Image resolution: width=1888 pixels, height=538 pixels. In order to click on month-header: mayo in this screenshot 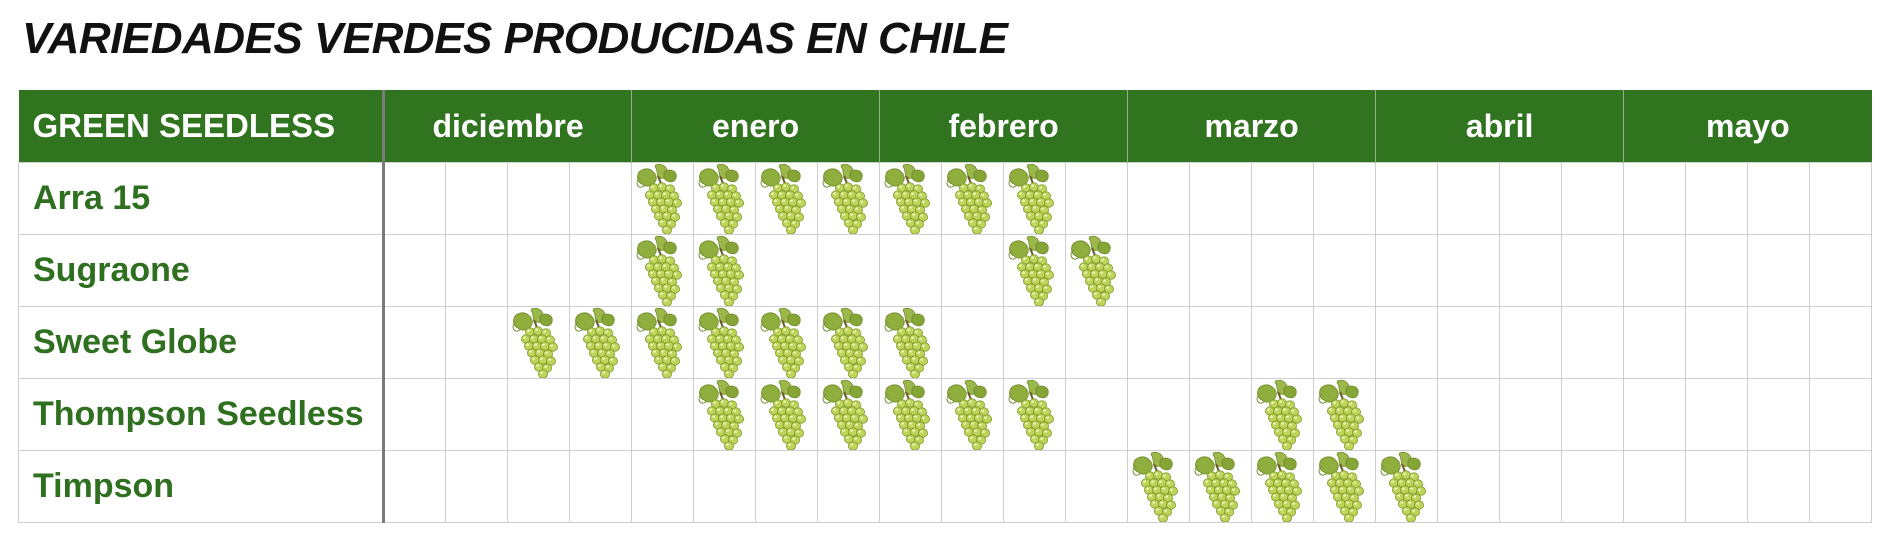, I will do `click(1747, 126)`.